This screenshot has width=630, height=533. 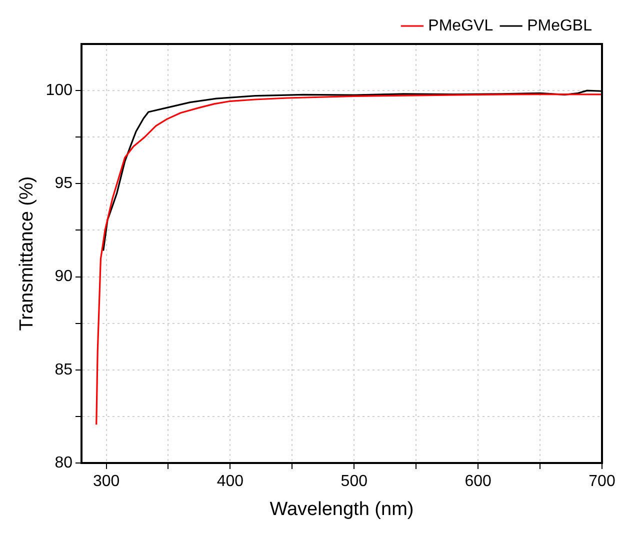 What do you see at coordinates (59, 90) in the screenshot?
I see `y-tick-label: 100` at bounding box center [59, 90].